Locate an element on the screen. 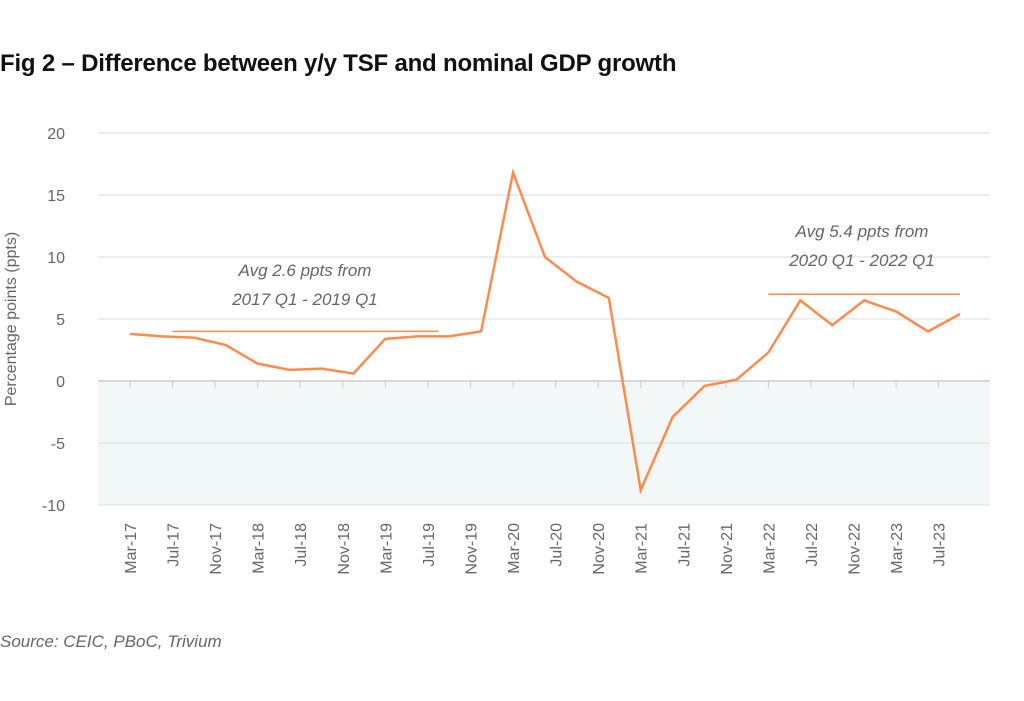 This screenshot has width=1024, height=701. x-tick-label: Jul-17 is located at coordinates (174, 545).